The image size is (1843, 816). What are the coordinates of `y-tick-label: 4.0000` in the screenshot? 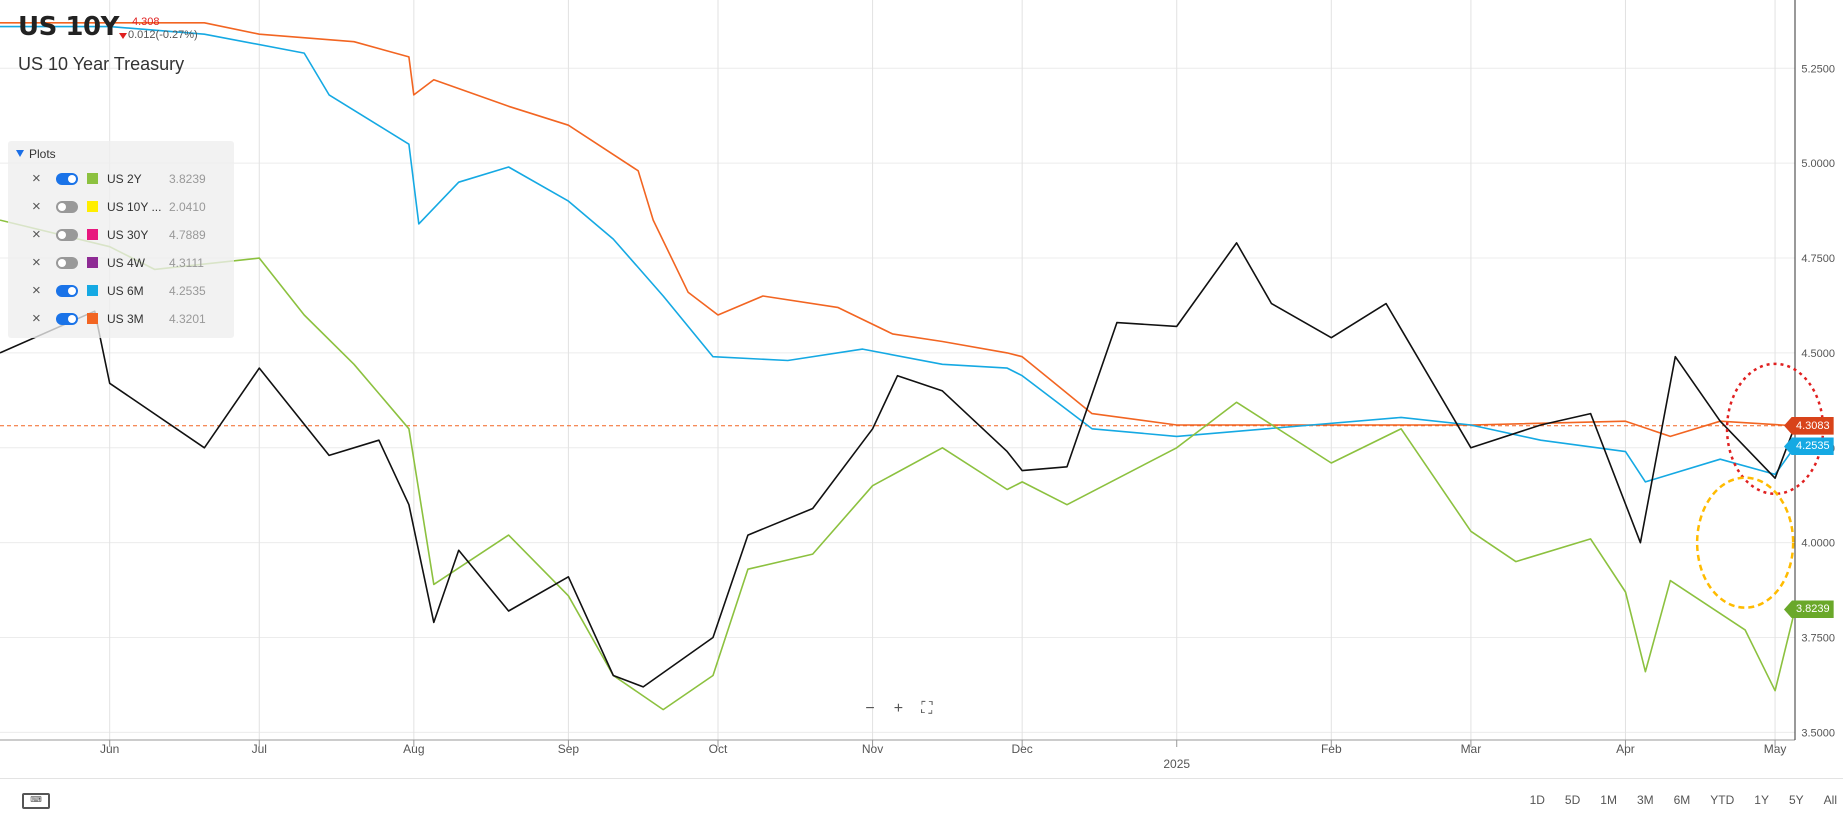 It's located at (1818, 544).